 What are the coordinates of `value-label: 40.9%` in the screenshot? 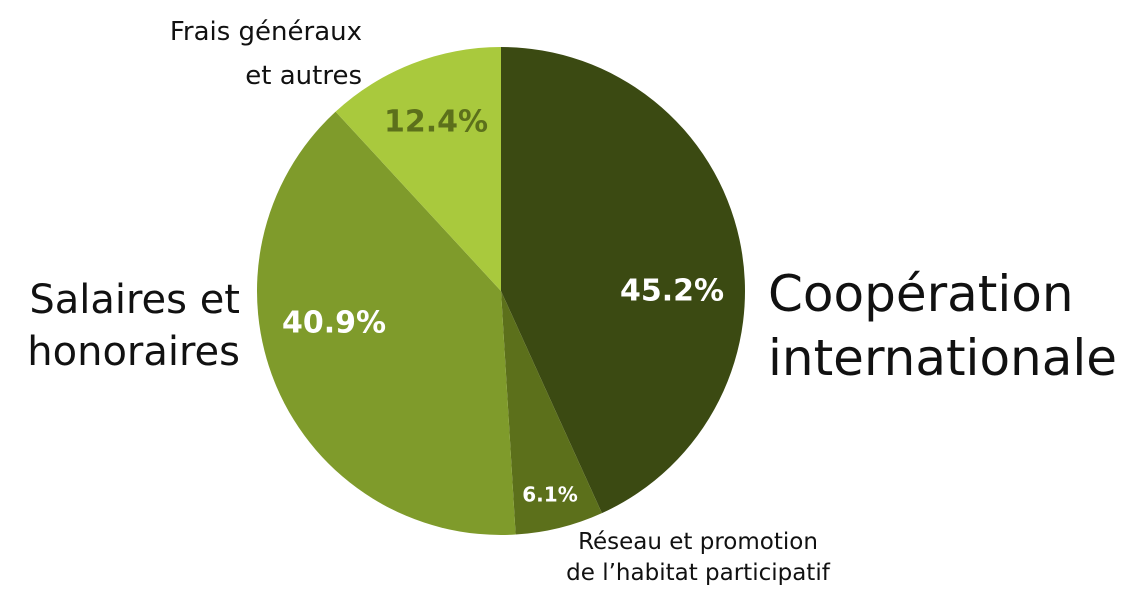 It's located at (334, 323).